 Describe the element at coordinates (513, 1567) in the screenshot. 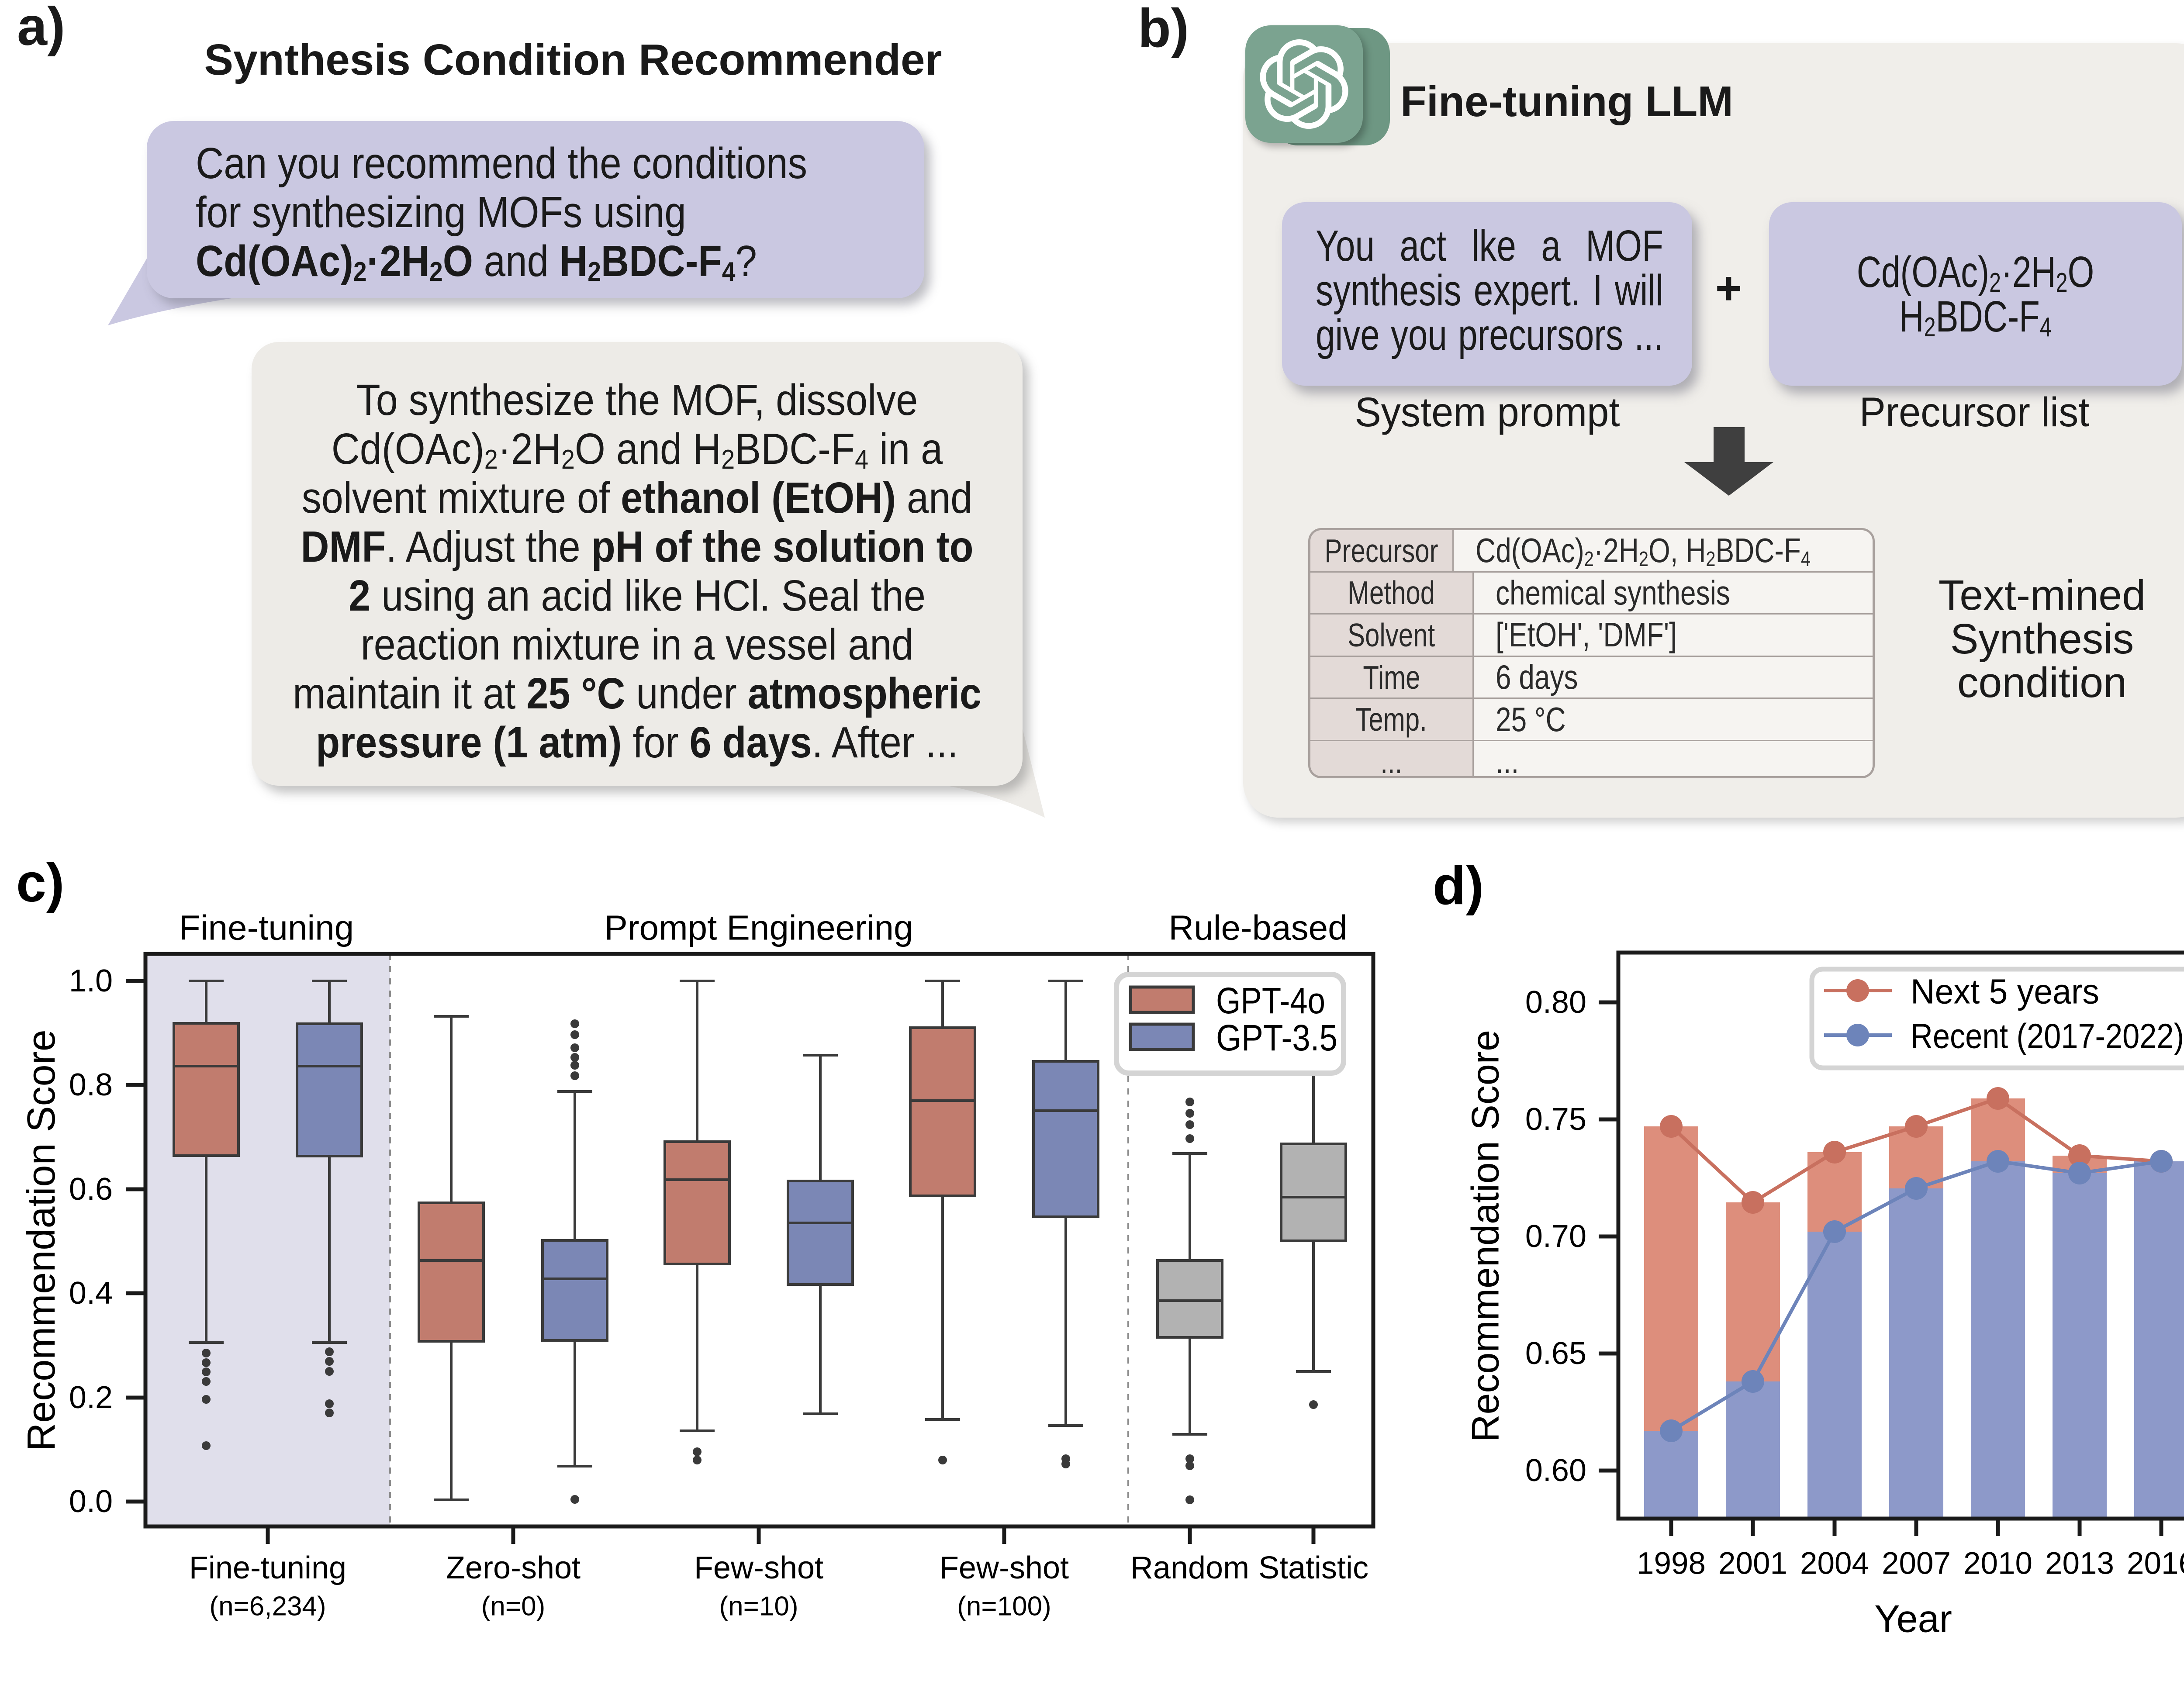

I see `svg-text: Zero-shot` at that location.